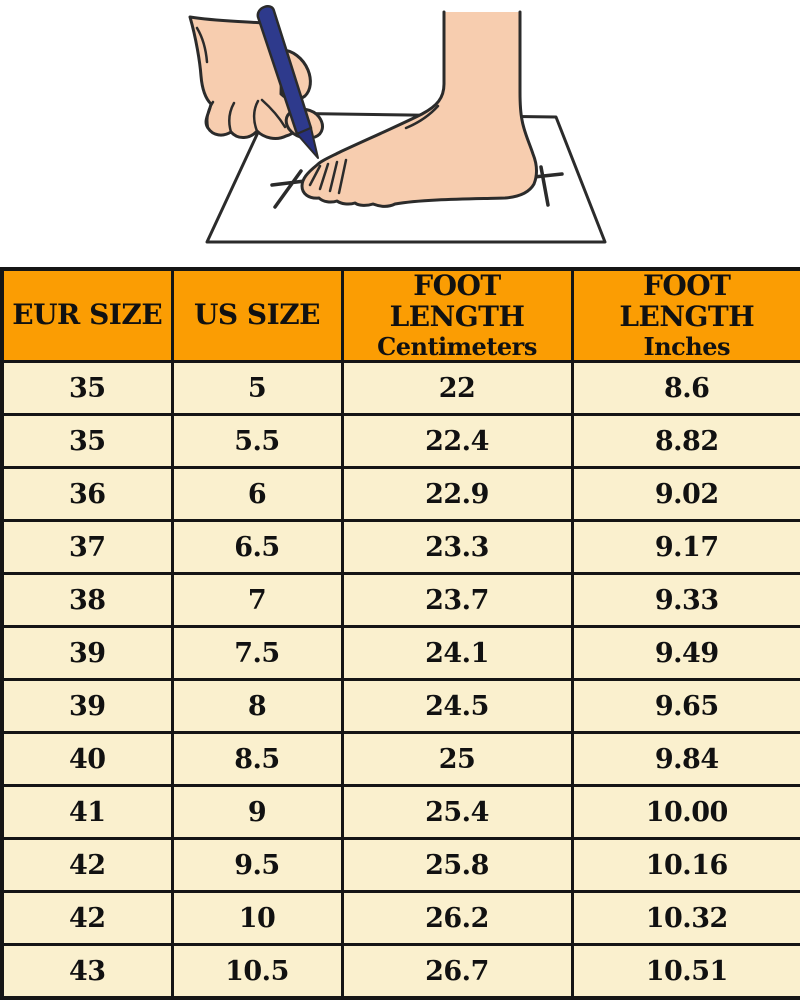  I want to click on column-title: EUR SIZE, so click(87, 315).